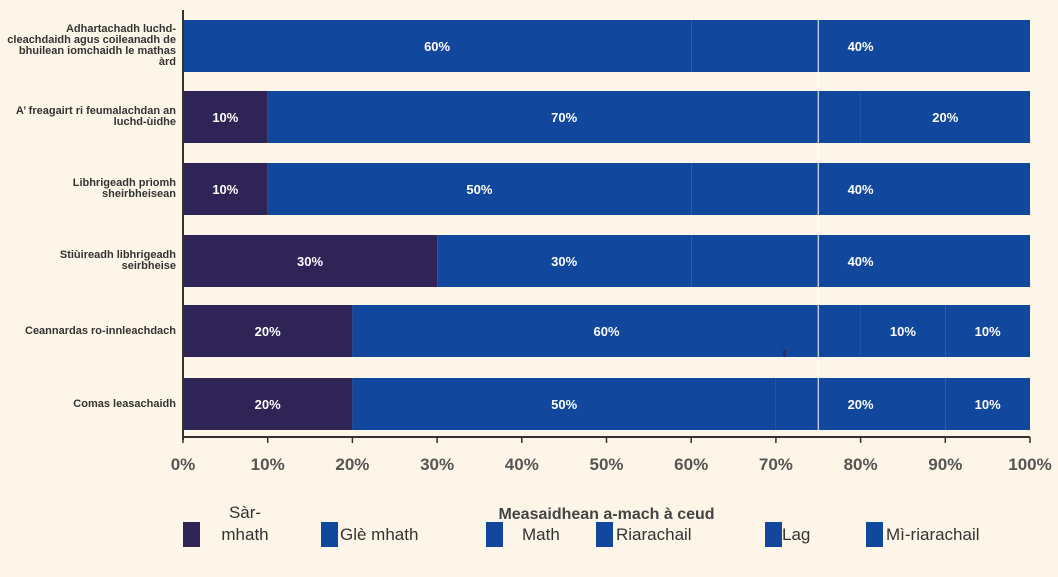  I want to click on x-tick-label: 30%, so click(437, 464).